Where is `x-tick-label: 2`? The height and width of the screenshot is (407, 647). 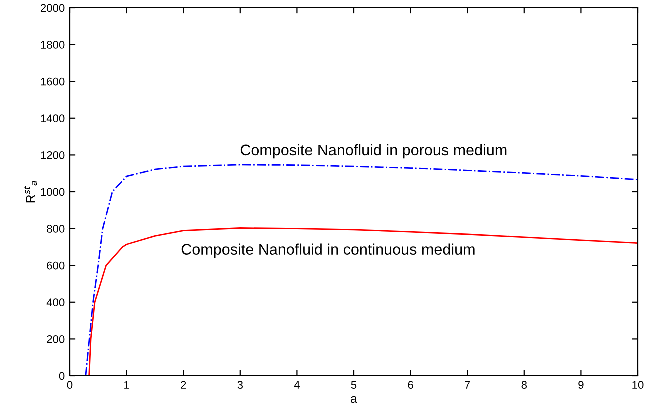 x-tick-label: 2 is located at coordinates (183, 385).